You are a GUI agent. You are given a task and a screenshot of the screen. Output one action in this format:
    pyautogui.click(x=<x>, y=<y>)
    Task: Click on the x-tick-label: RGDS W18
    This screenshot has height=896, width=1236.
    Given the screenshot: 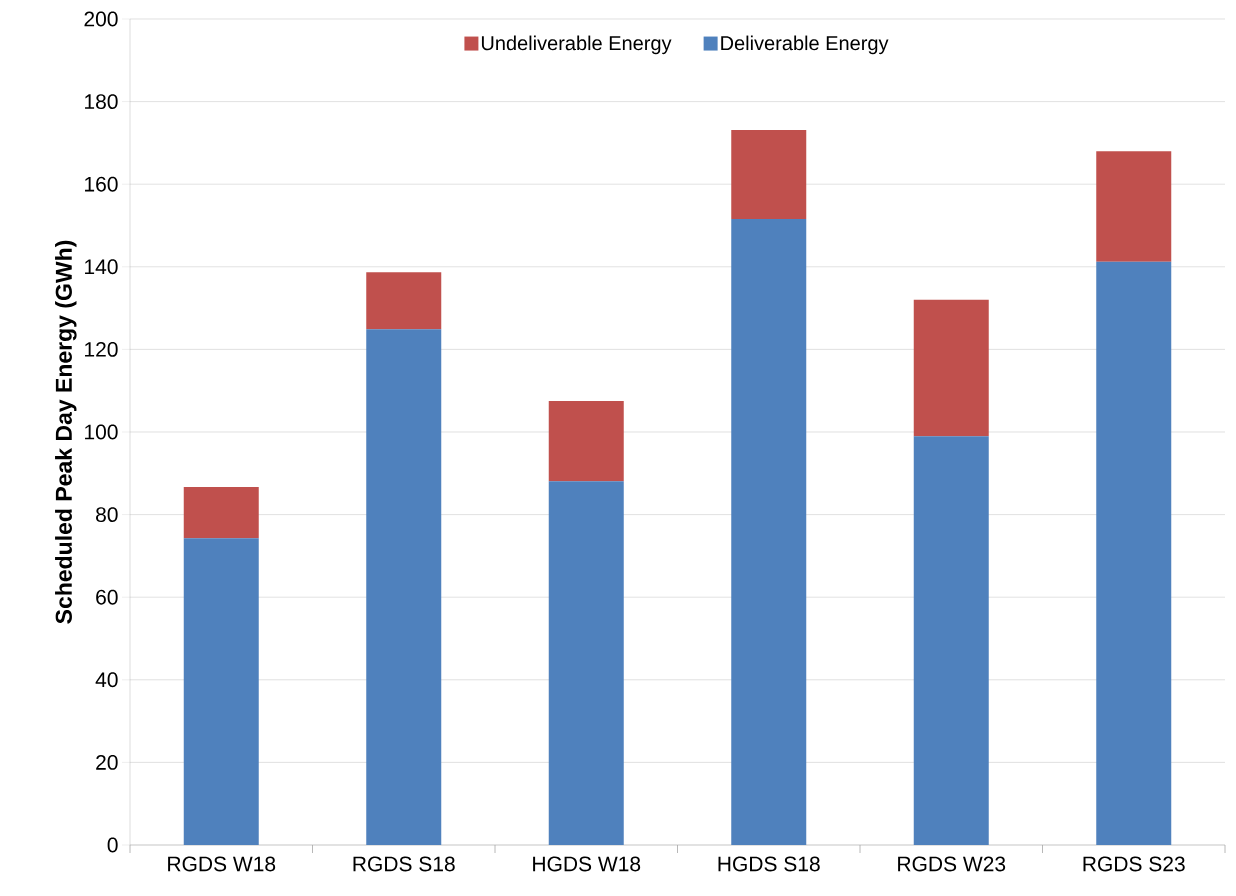 What is the action you would take?
    pyautogui.click(x=222, y=864)
    